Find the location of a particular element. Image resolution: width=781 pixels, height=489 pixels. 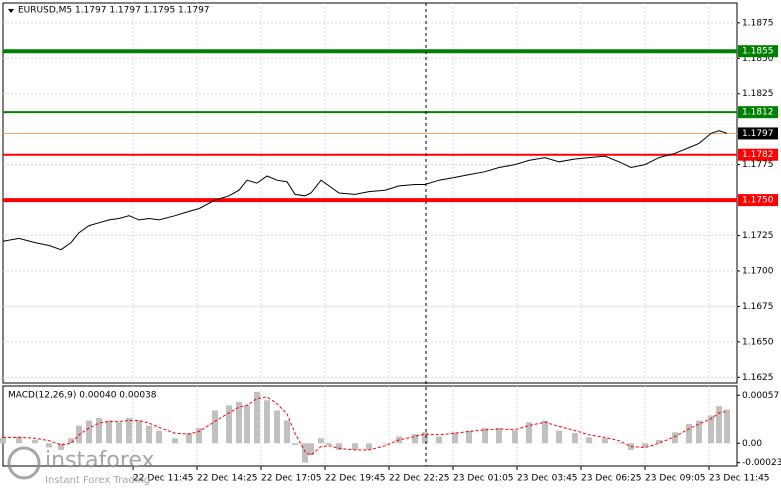

watermark-tagline: Instant Forex Trading is located at coordinates (97, 480).